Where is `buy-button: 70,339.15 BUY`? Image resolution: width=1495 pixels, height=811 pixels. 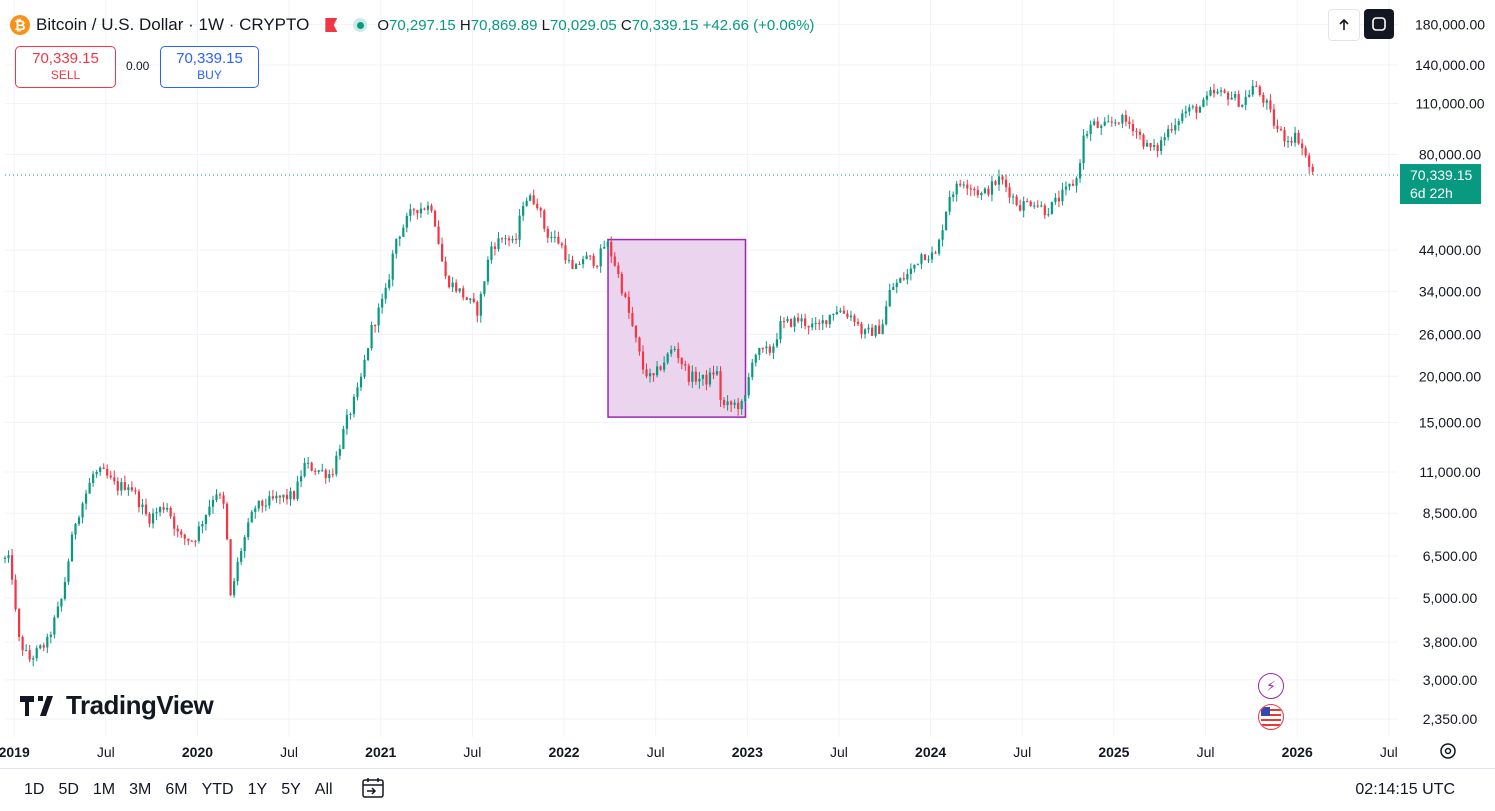 buy-button: 70,339.15 BUY is located at coordinates (209, 67).